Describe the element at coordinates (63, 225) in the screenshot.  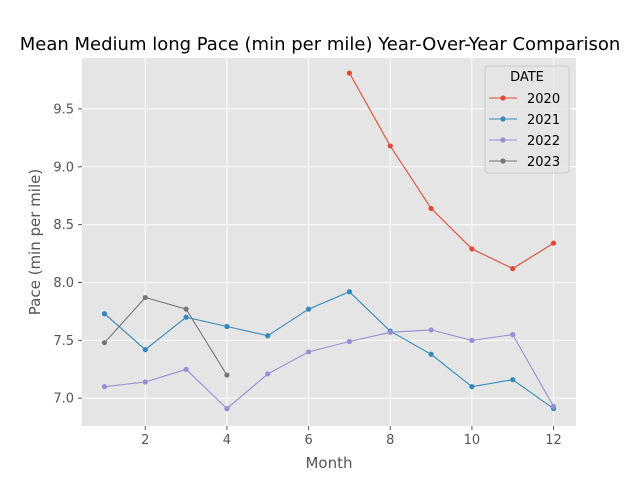
I see `y-tick-label: 8.5` at that location.